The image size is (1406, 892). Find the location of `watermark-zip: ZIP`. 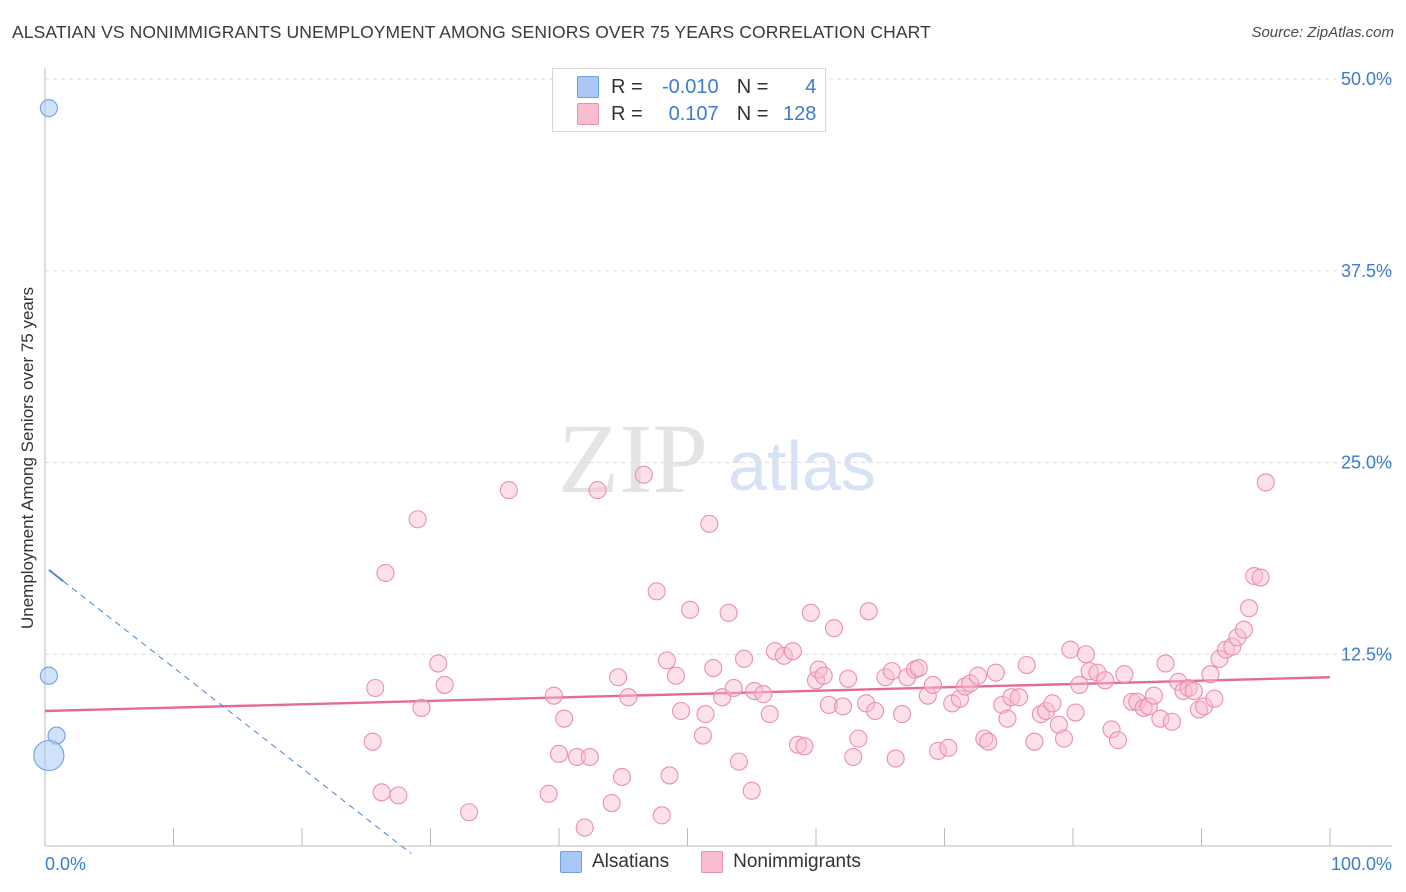

watermark-zip: ZIP is located at coordinates (633, 458).